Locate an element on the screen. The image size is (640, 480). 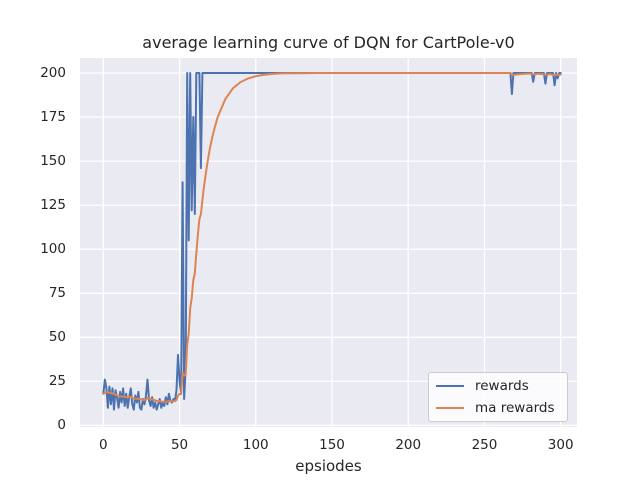
x-tick-label: 100 is located at coordinates (255, 445).